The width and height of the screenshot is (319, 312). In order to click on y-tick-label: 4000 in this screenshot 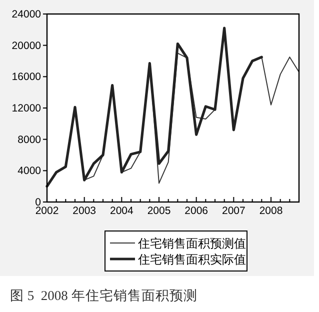, I will do `click(30, 171)`.